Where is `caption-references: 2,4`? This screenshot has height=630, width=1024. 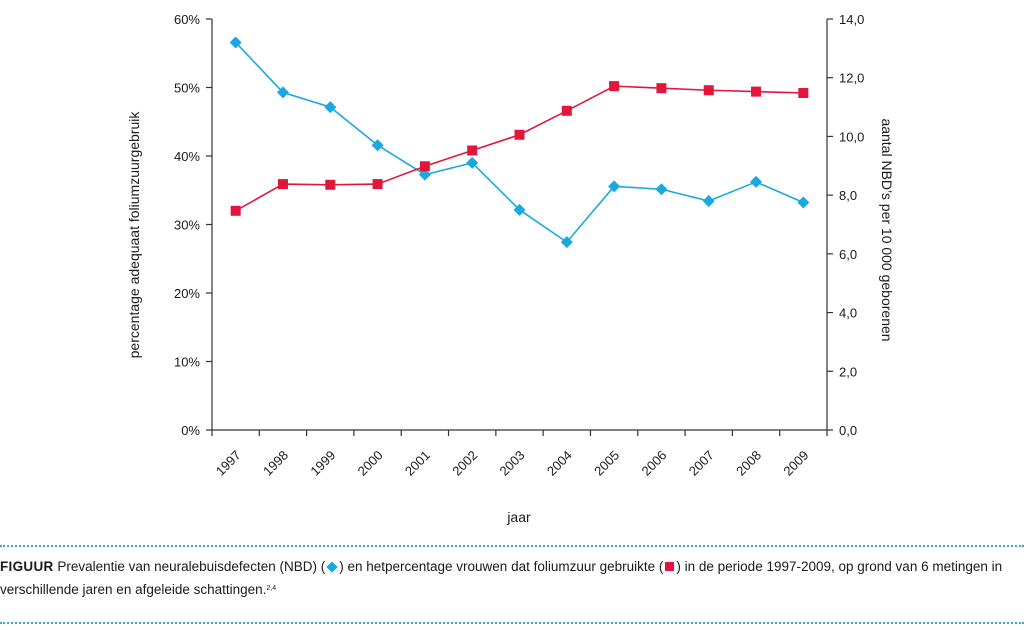 caption-references: 2,4 is located at coordinates (271, 588).